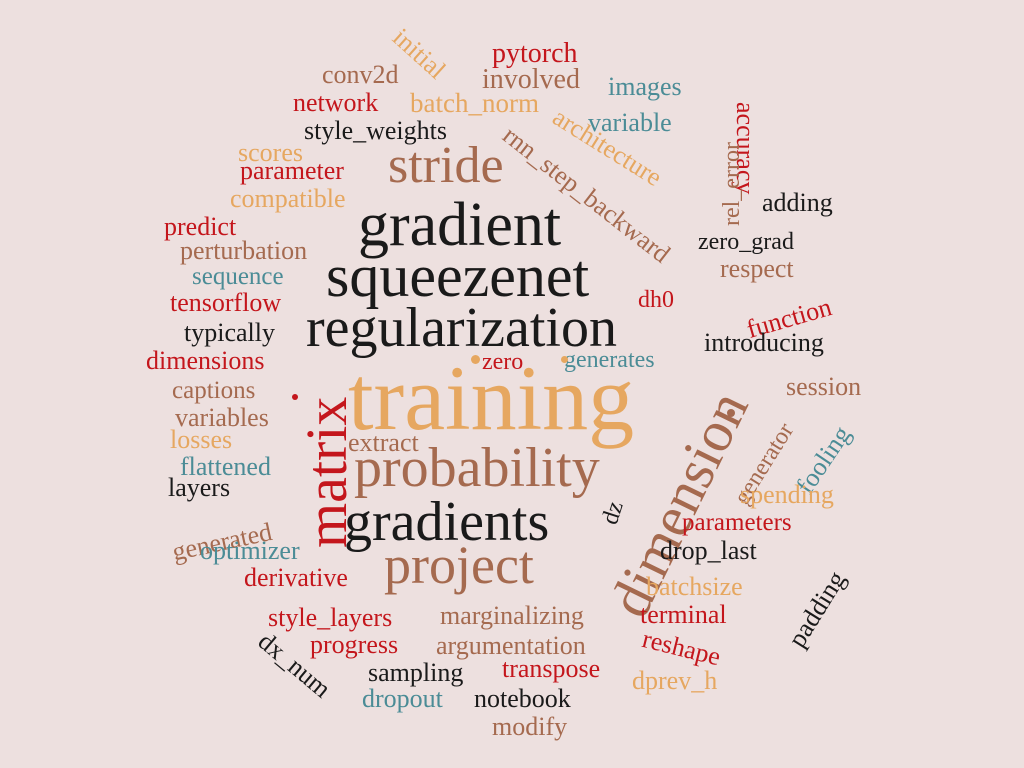 Image resolution: width=1024 pixels, height=768 pixels. Describe the element at coordinates (205, 360) in the screenshot. I see `word-dimensions: dimensions` at that location.